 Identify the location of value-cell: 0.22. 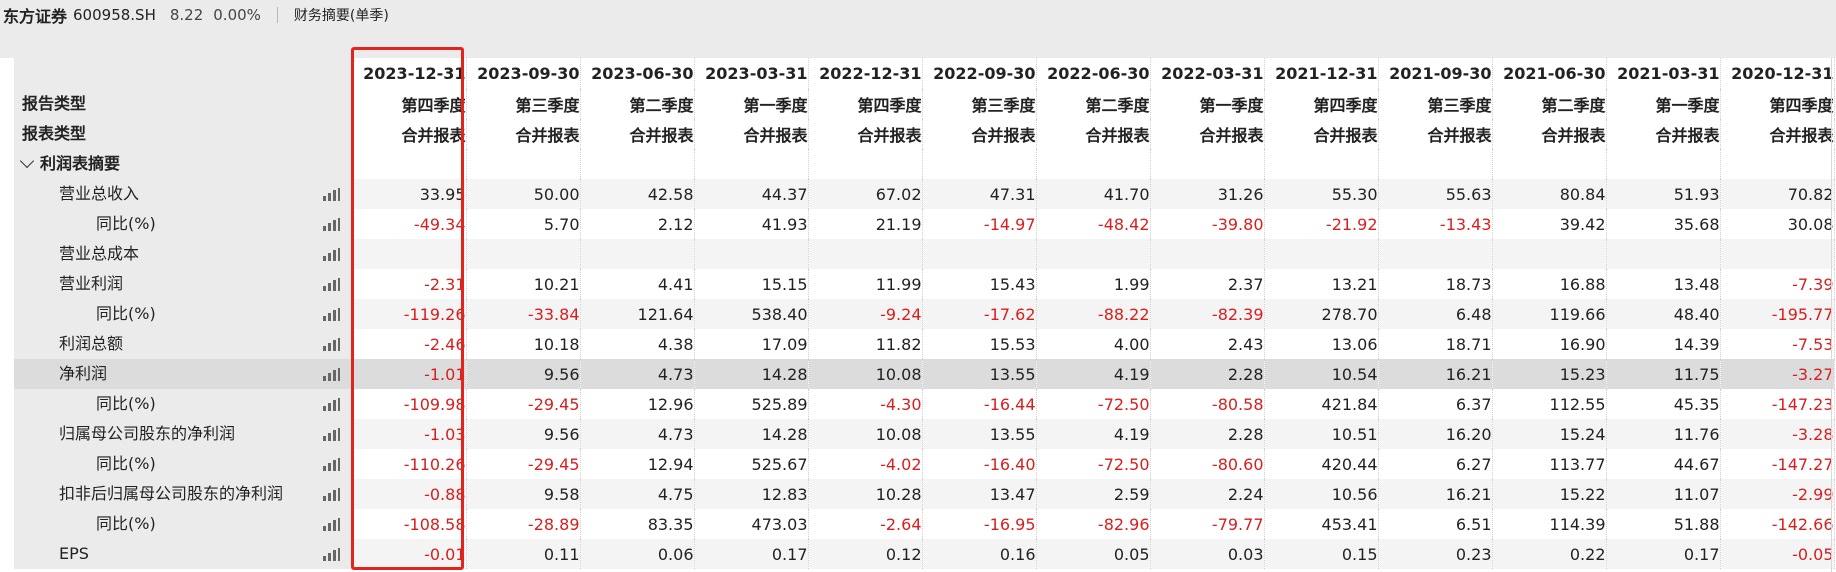
(1549, 554).